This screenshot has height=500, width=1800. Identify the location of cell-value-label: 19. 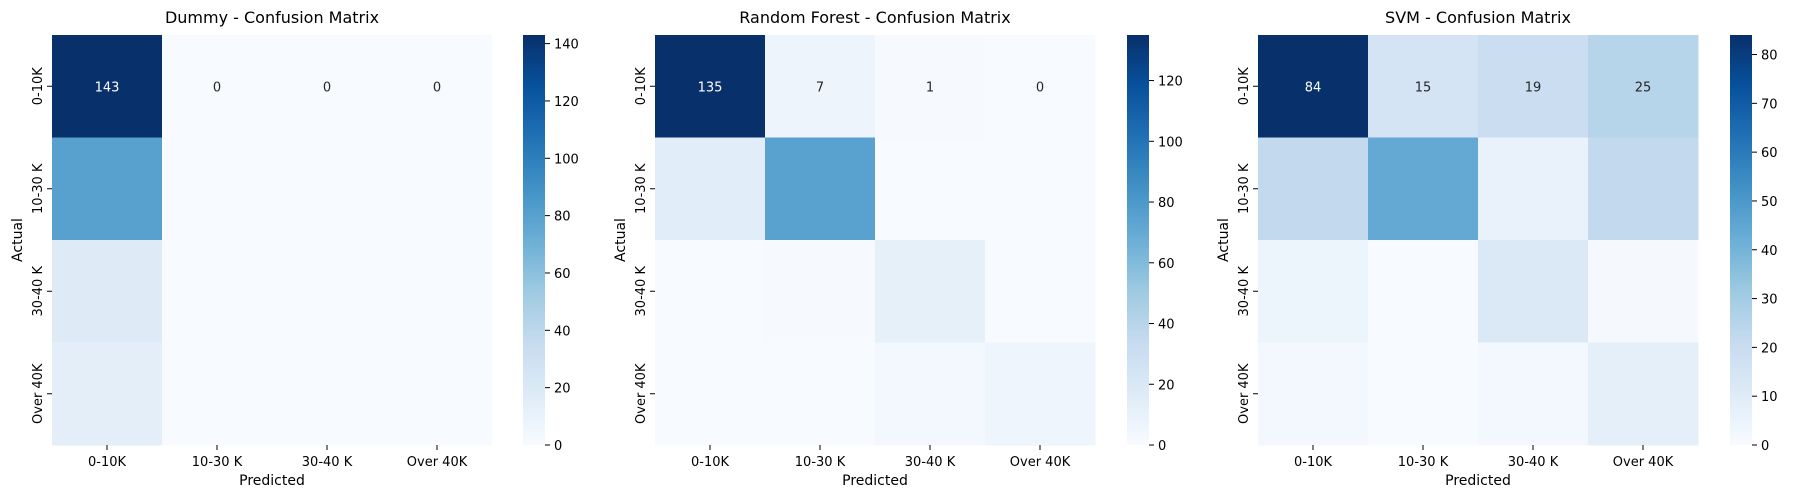
(1533, 87).